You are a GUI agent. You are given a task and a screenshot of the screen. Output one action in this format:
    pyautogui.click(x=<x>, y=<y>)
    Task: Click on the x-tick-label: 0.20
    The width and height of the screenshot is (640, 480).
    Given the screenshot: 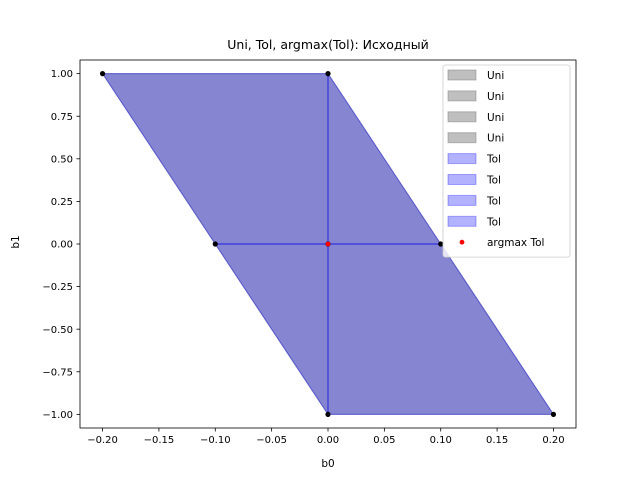 What is the action you would take?
    pyautogui.click(x=553, y=440)
    